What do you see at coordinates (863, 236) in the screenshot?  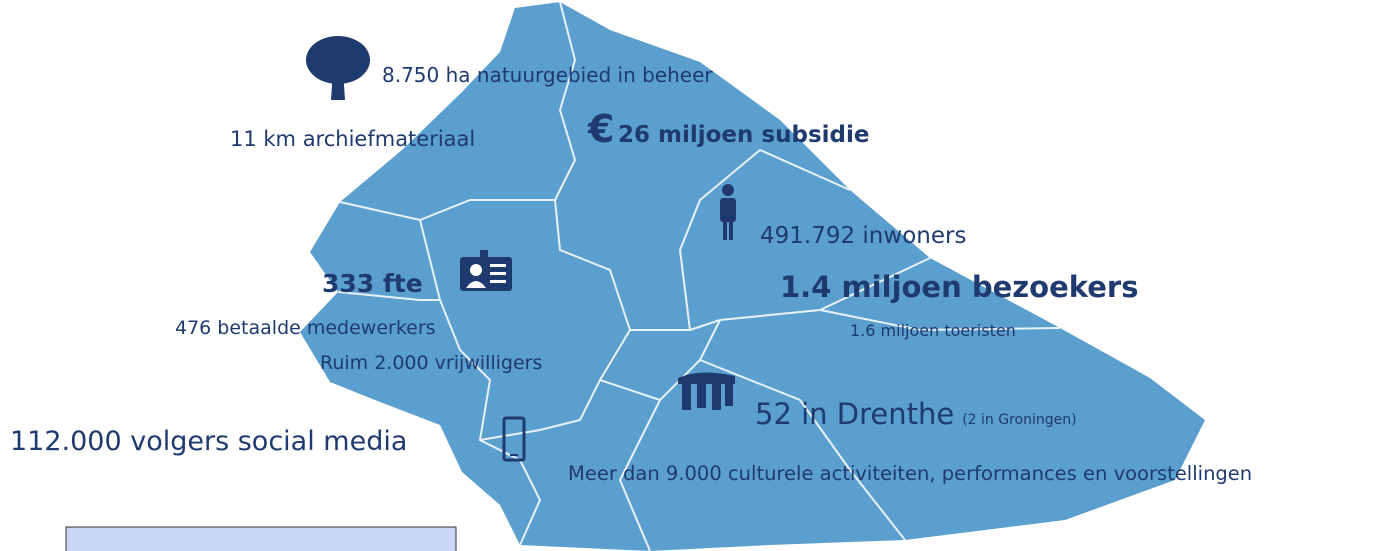 I see `inhabitants-text: 491.792 inwoners` at bounding box center [863, 236].